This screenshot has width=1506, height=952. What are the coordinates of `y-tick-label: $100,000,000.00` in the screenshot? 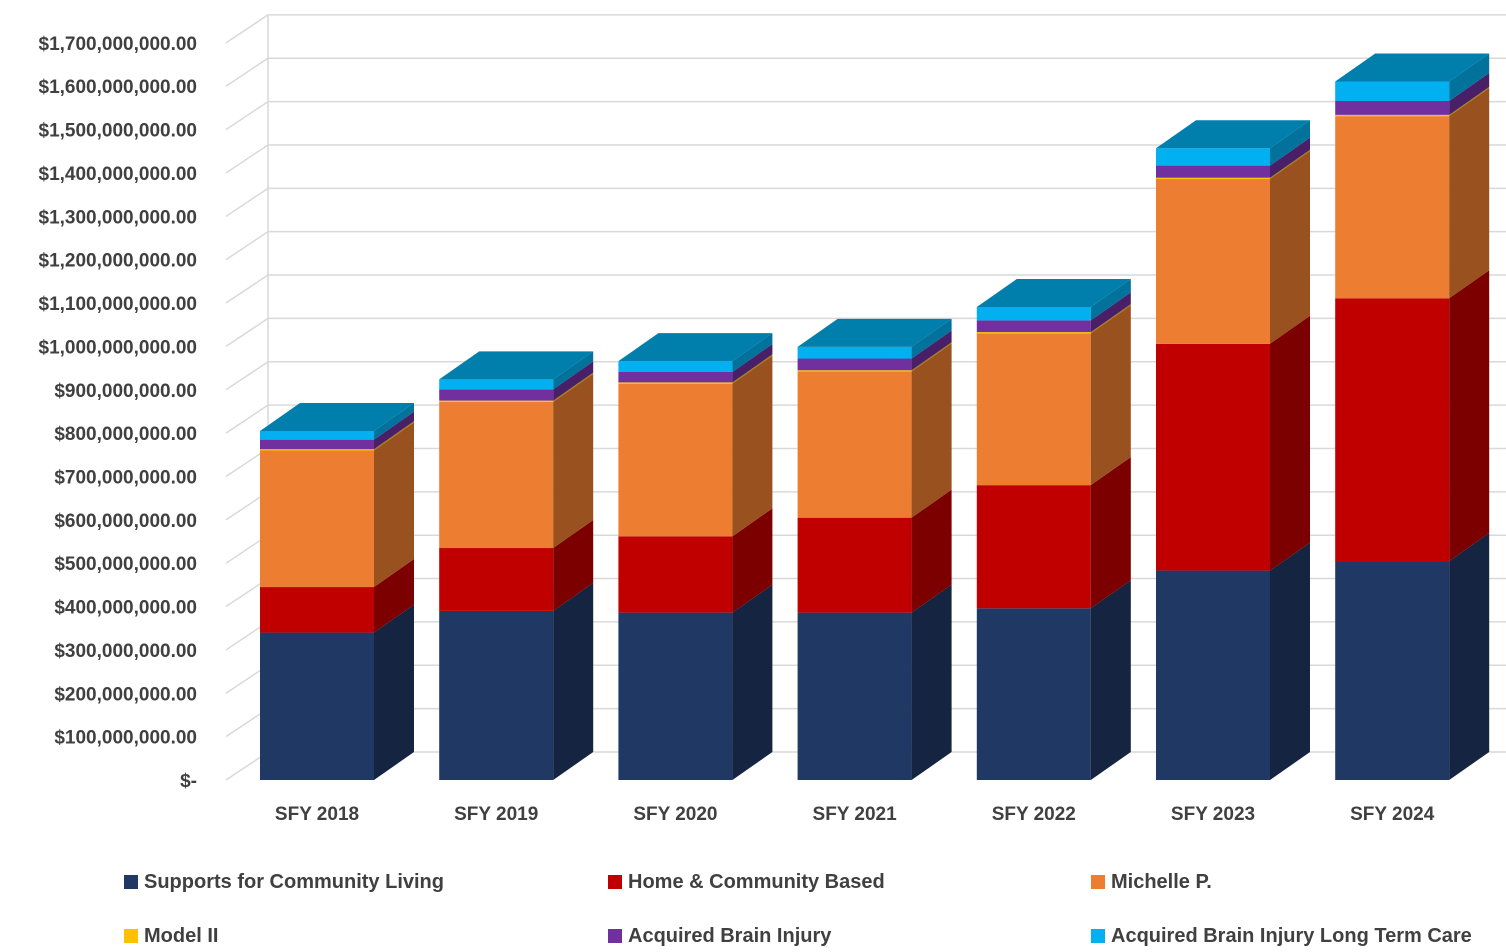 It's located at (125, 738).